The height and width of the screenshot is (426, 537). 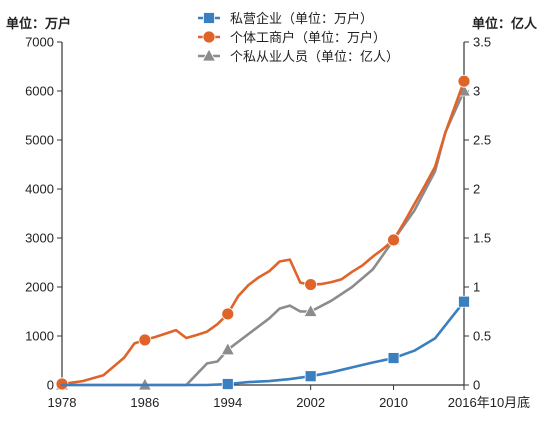 I want to click on x-tick-label: 1986, so click(x=144, y=402).